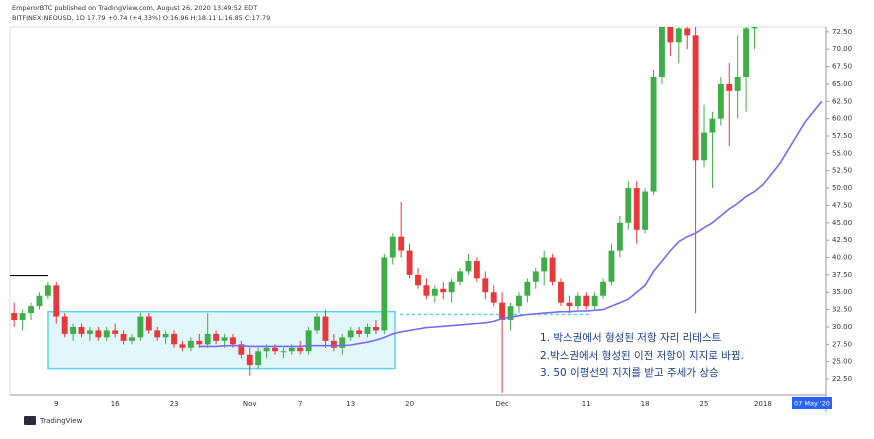  Describe the element at coordinates (842, 49) in the screenshot. I see `y-tick-label: 70.00` at that location.